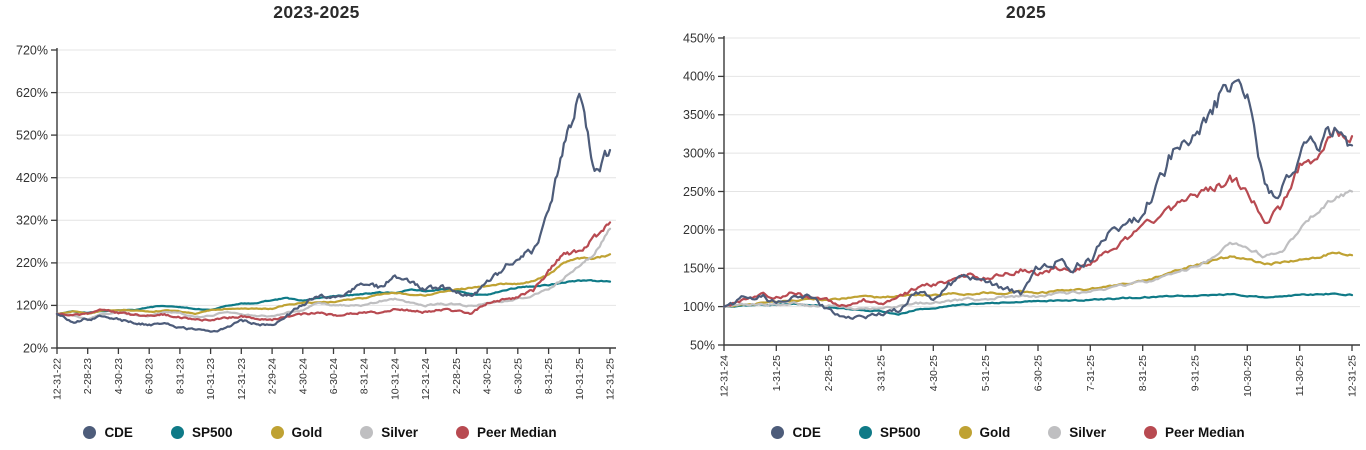  What do you see at coordinates (333, 284) in the screenshot?
I see `series-line-gold` at bounding box center [333, 284].